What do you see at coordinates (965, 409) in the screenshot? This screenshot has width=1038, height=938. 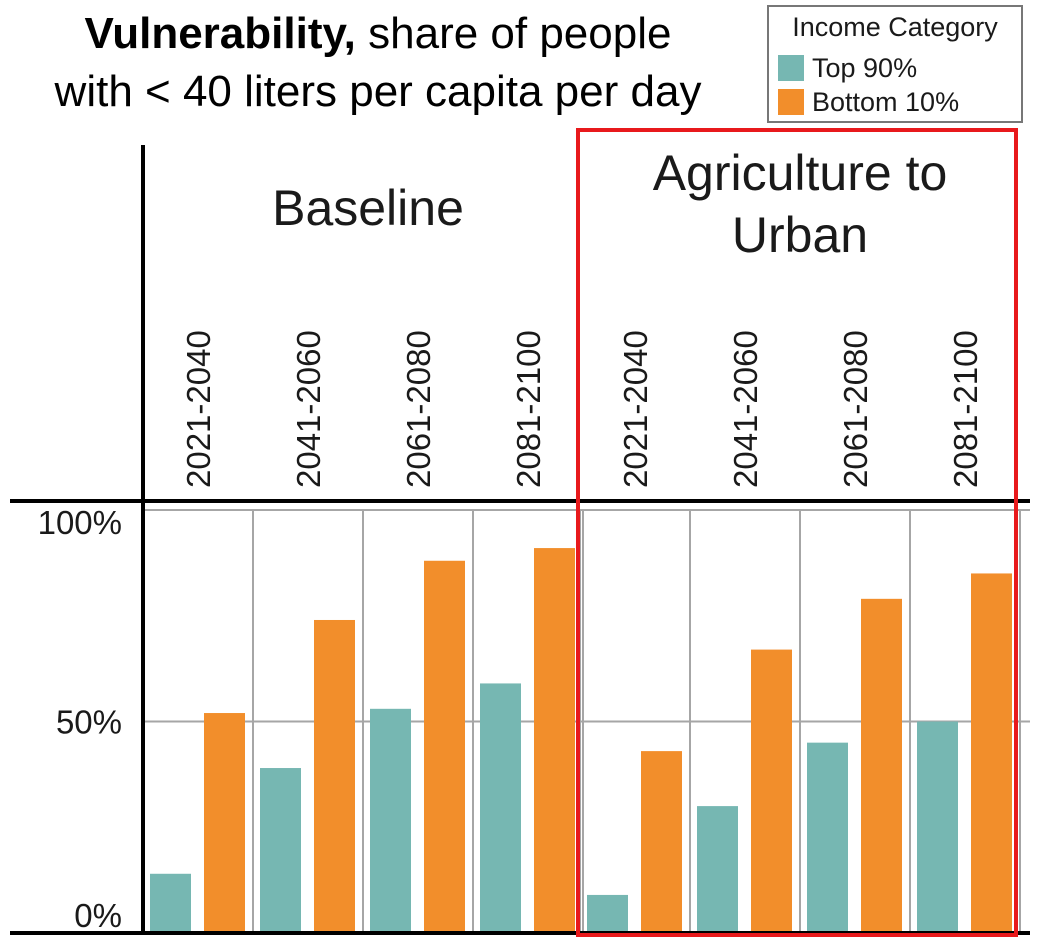 I see `category-label-p1-2081-2100: 2081-2100` at bounding box center [965, 409].